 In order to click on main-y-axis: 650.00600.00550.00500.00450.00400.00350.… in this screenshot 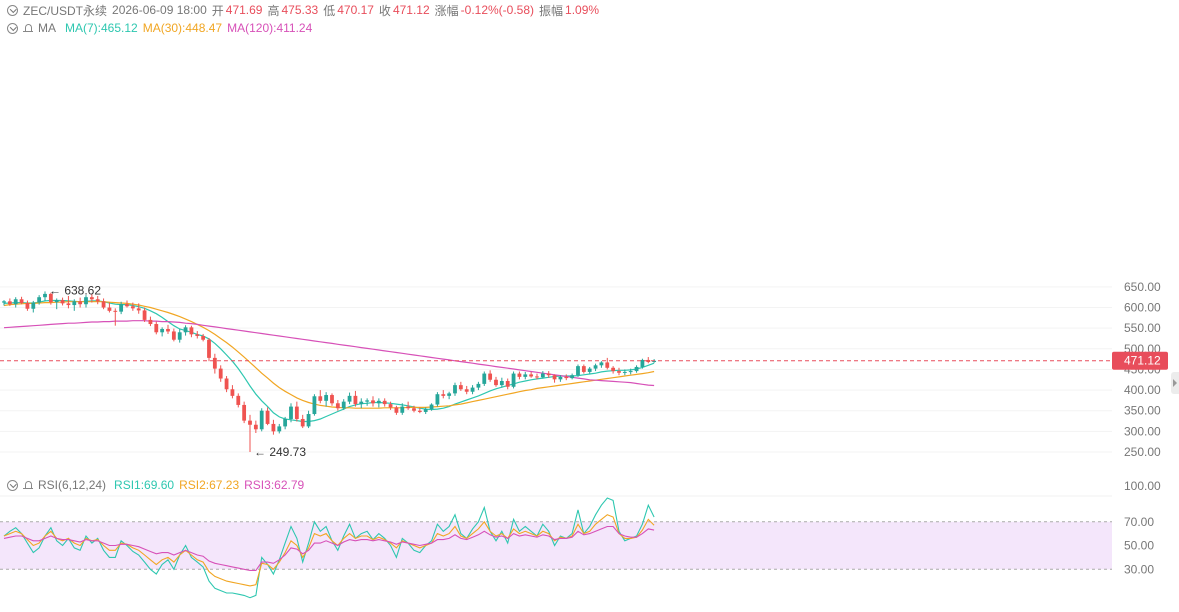, I will do `click(1142, 369)`.